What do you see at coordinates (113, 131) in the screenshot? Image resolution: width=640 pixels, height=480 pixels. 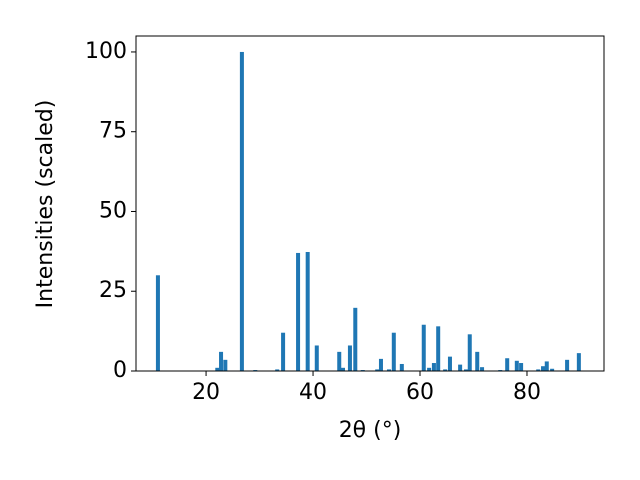 I see `y-tick-label: 75` at bounding box center [113, 131].